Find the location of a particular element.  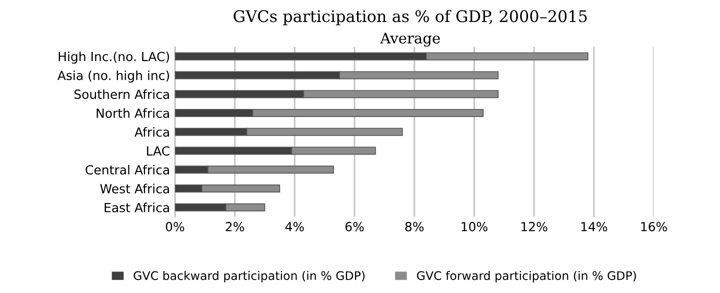

y-tick-label: East Africa is located at coordinates (136, 207).